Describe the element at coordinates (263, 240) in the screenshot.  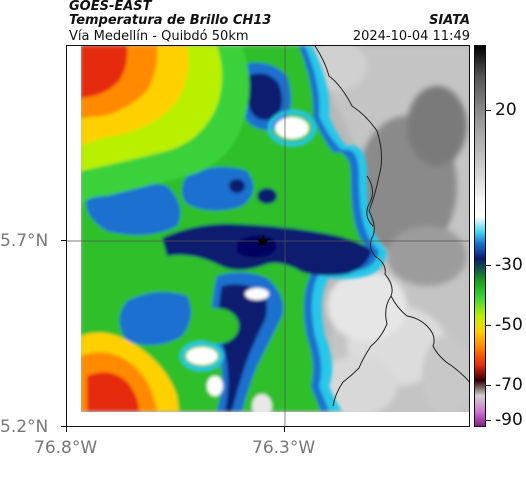
I see `location-marker-icon` at that location.